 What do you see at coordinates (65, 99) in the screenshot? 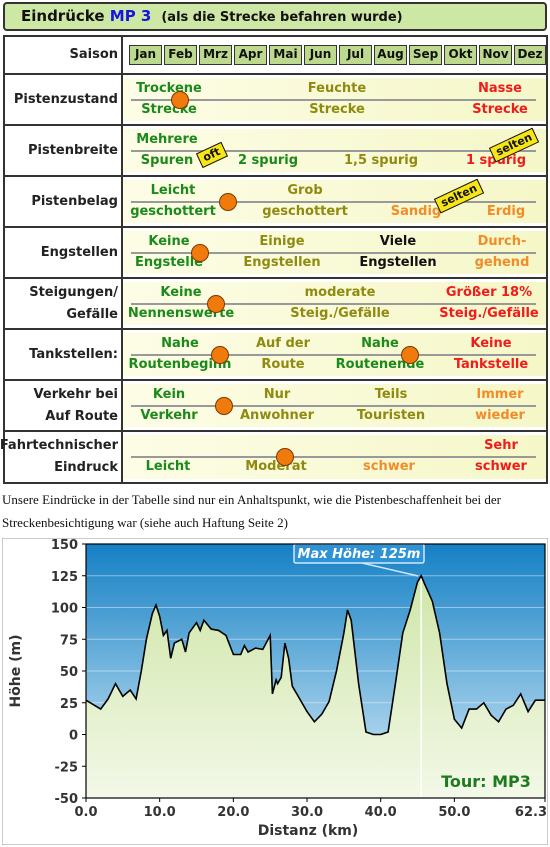
I see `row-label: Pistenzustand` at bounding box center [65, 99].